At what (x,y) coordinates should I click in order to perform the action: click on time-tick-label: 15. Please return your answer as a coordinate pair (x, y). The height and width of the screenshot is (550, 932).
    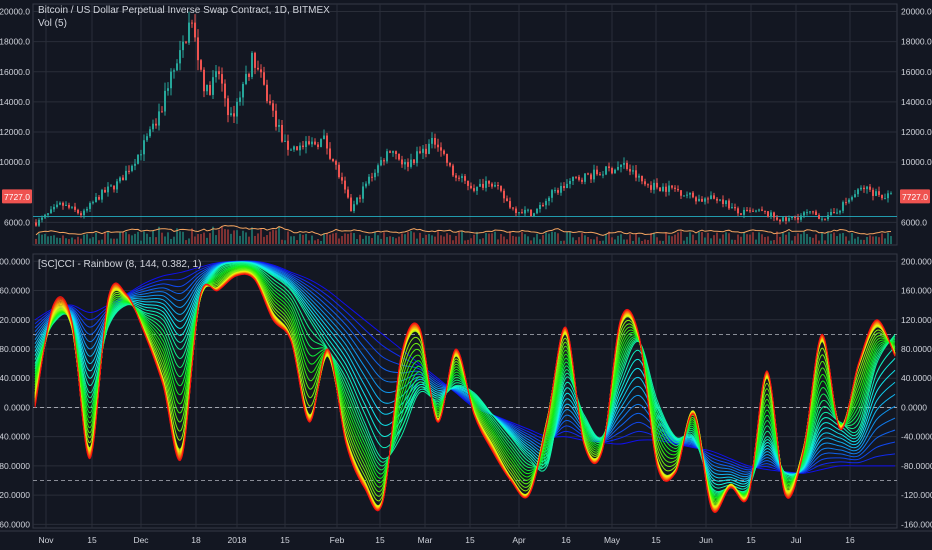
    Looking at the image, I should click on (470, 540).